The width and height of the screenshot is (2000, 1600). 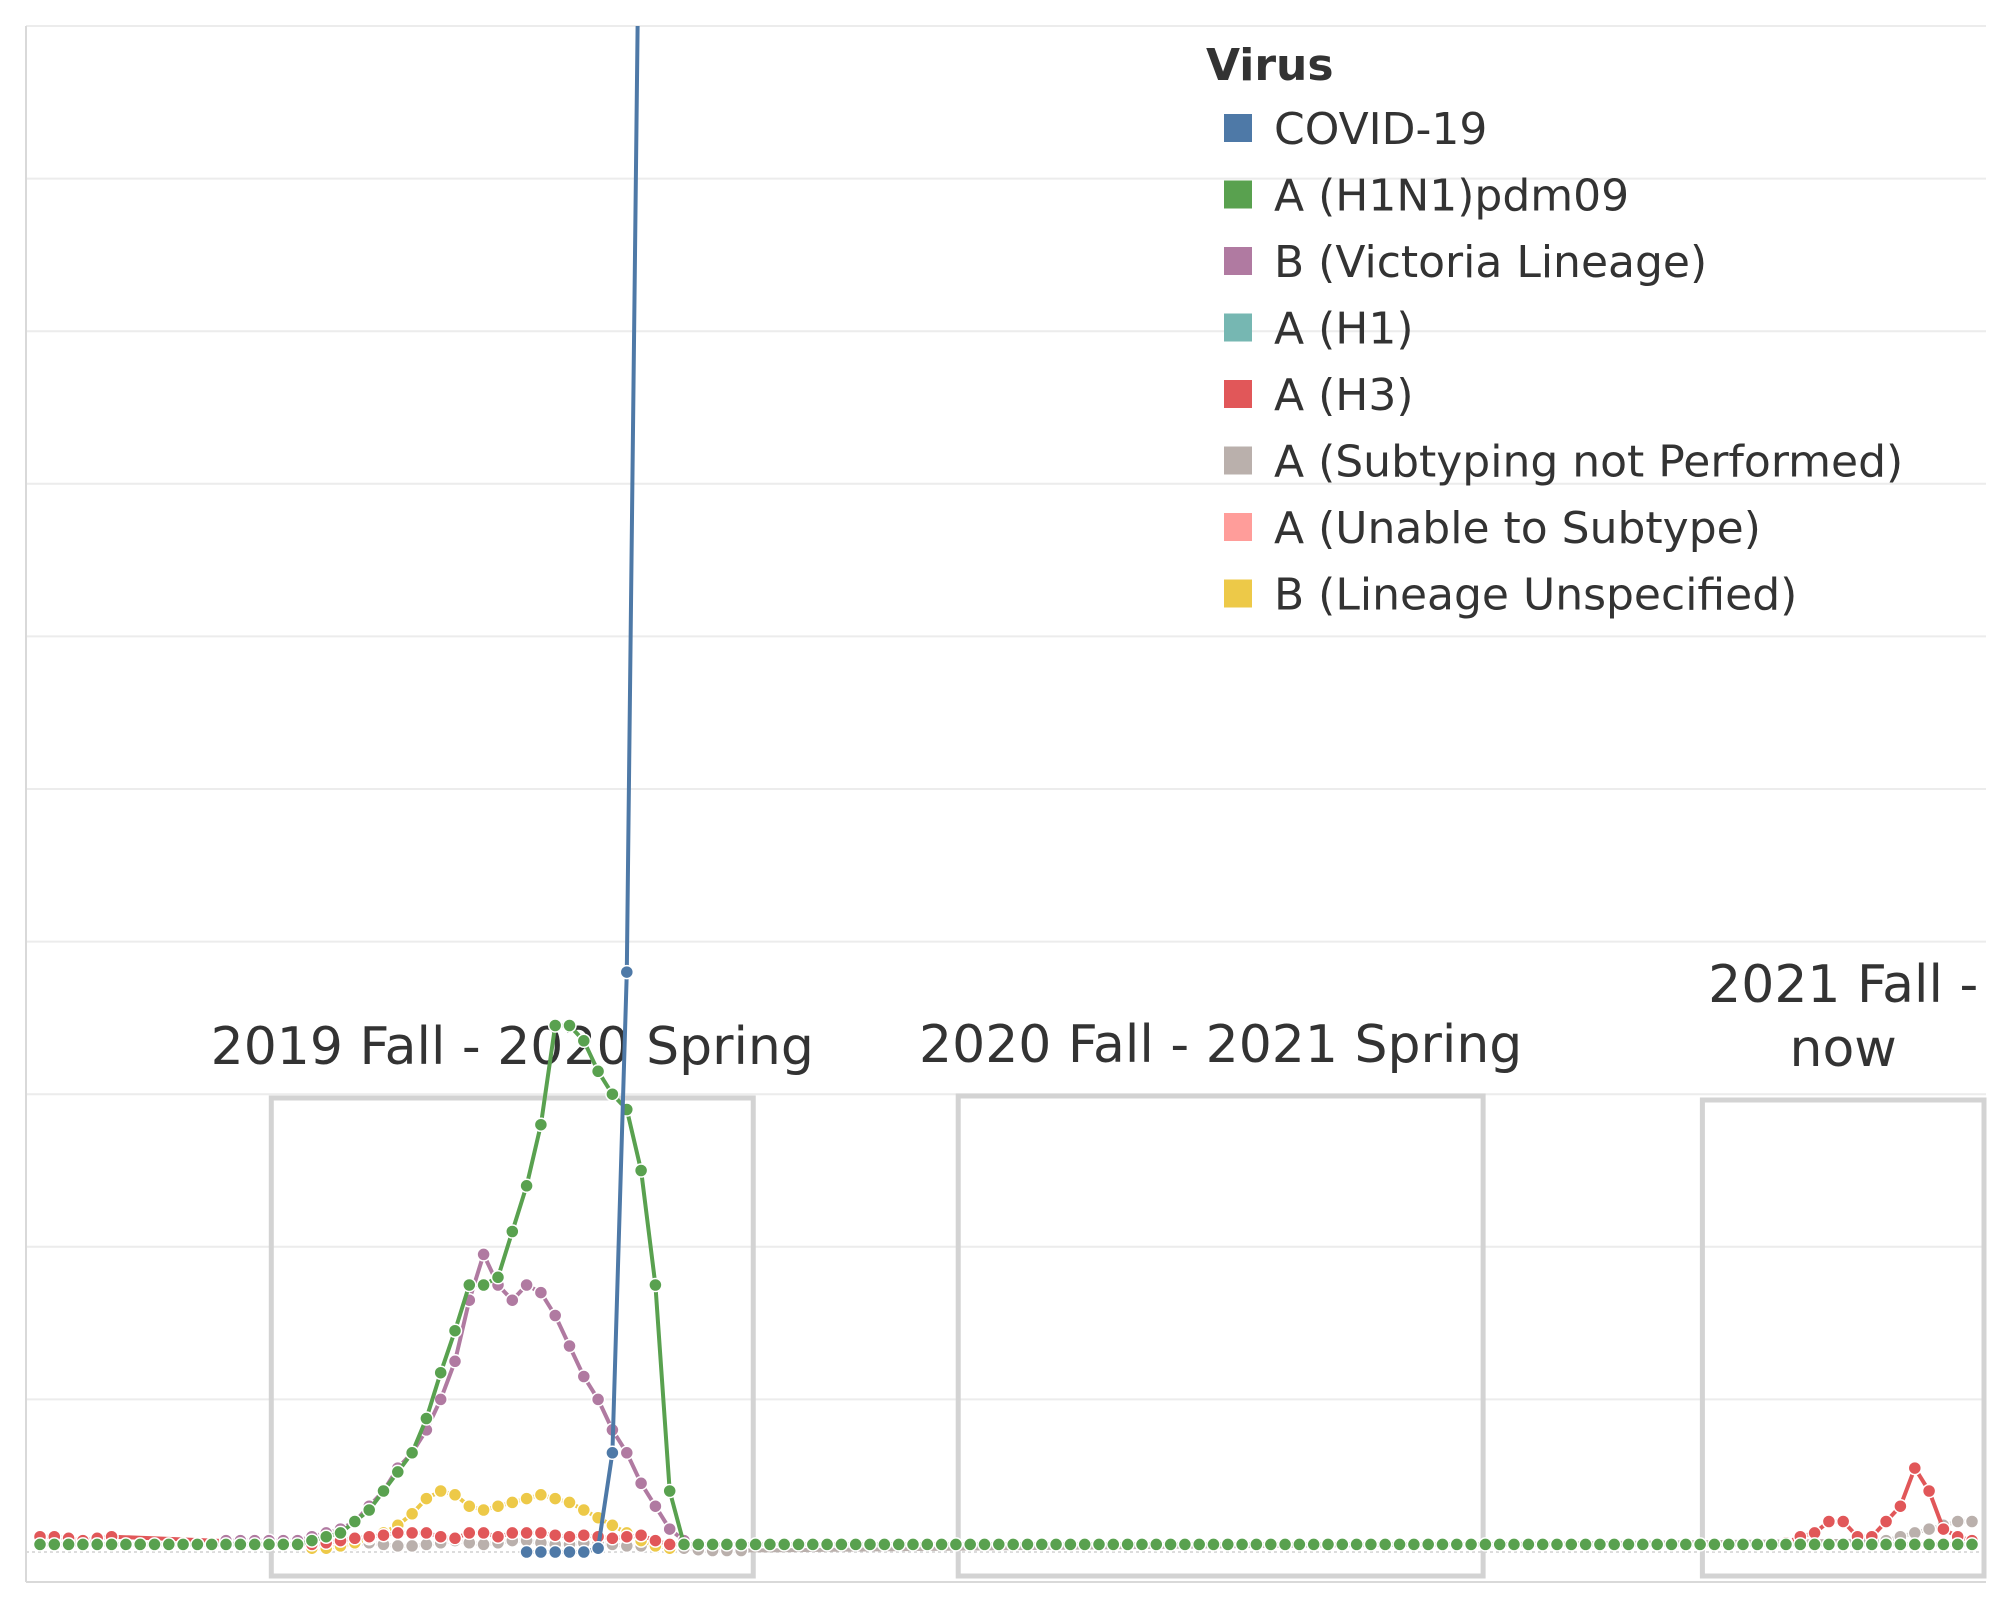 I want to click on legend-label: A (H3), so click(x=1344, y=395).